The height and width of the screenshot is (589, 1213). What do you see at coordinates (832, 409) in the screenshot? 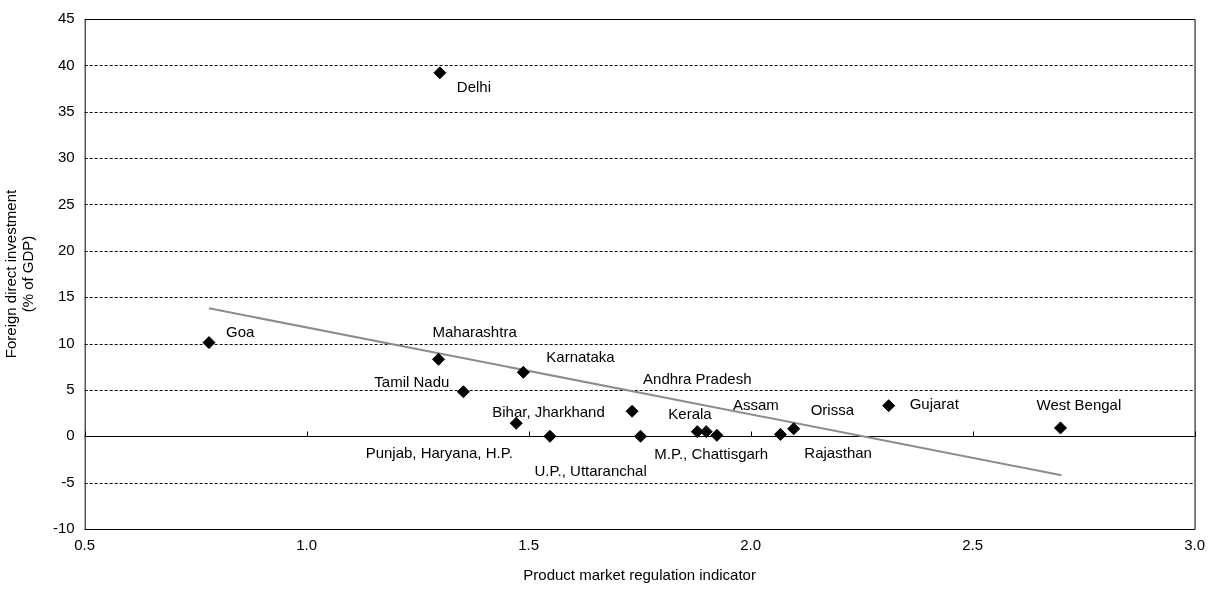
I see `annotation: Orissa` at bounding box center [832, 409].